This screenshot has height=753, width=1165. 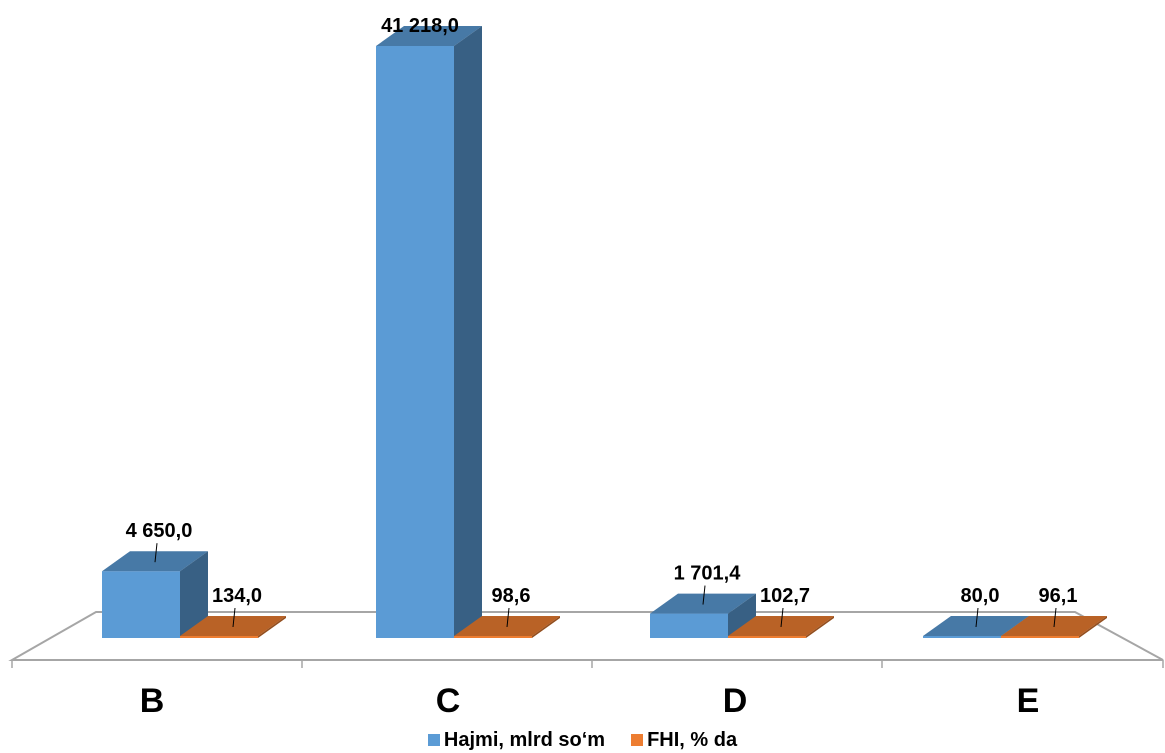 What do you see at coordinates (152, 701) in the screenshot?
I see `category-label-B: B` at bounding box center [152, 701].